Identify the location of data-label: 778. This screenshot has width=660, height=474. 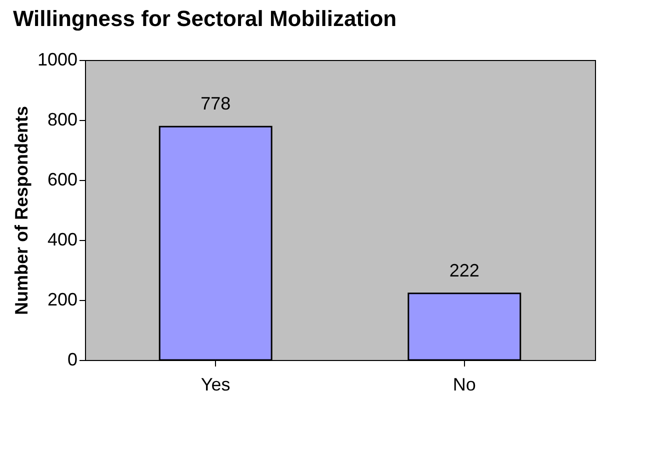
(215, 104).